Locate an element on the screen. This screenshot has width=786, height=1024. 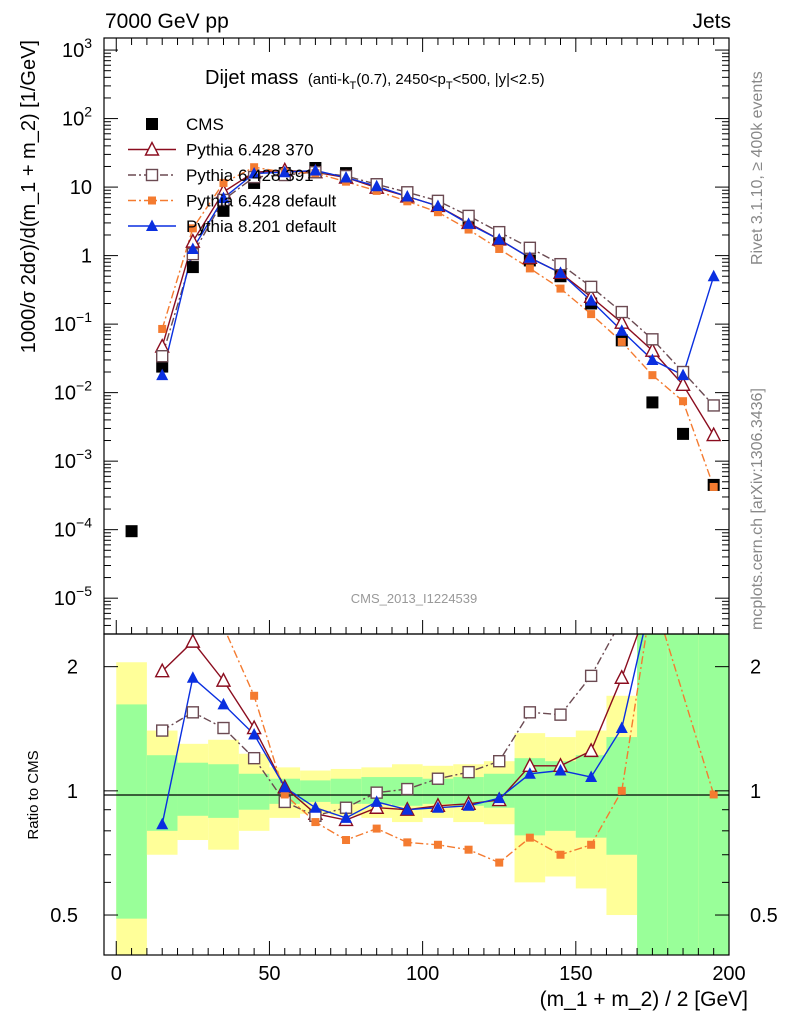
main-y-tick-label-7: 10² is located at coordinates (77, 117).